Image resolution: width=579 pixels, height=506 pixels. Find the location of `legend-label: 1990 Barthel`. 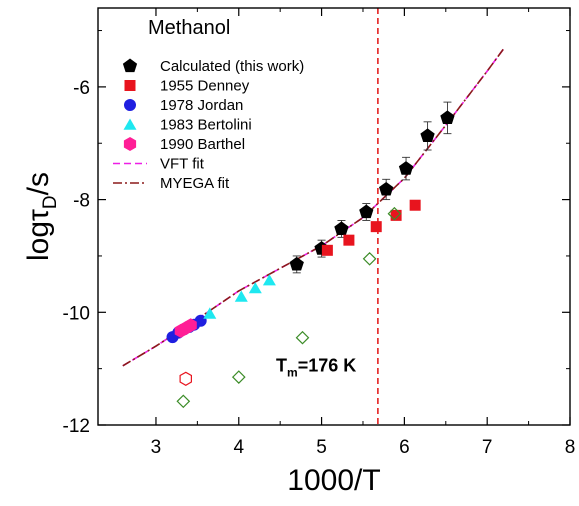

legend-label: 1990 Barthel is located at coordinates (202, 144).